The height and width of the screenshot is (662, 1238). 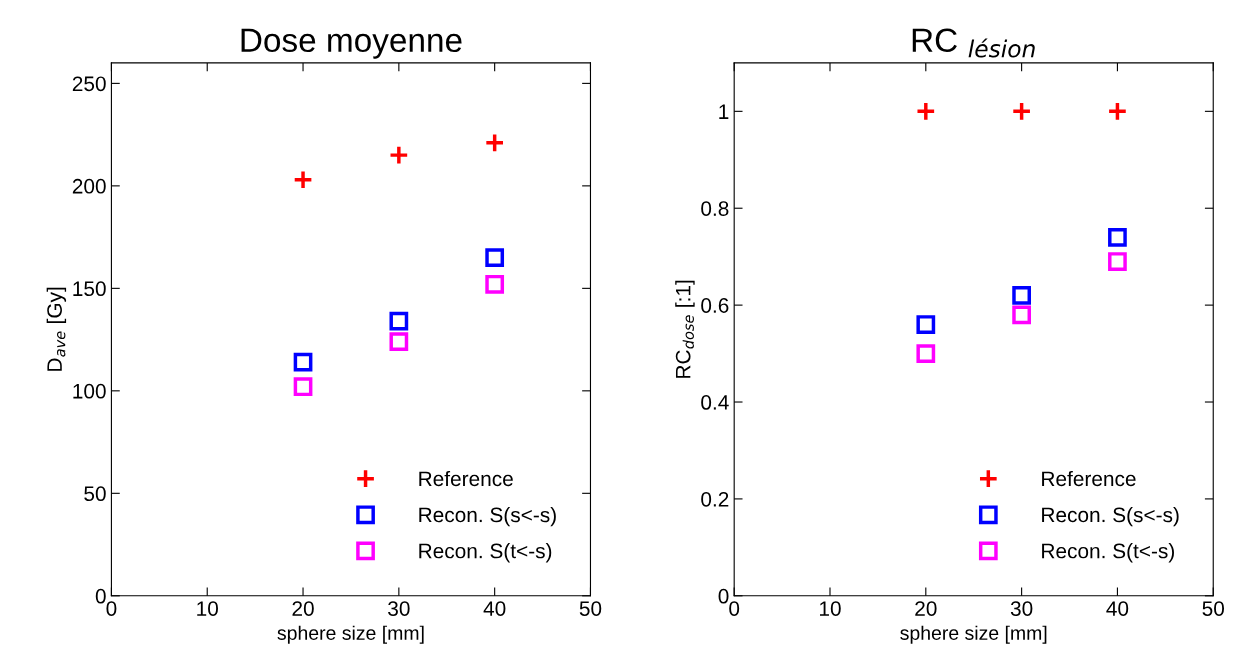 What do you see at coordinates (95, 494) in the screenshot?
I see `y-tick-label: 50` at bounding box center [95, 494].